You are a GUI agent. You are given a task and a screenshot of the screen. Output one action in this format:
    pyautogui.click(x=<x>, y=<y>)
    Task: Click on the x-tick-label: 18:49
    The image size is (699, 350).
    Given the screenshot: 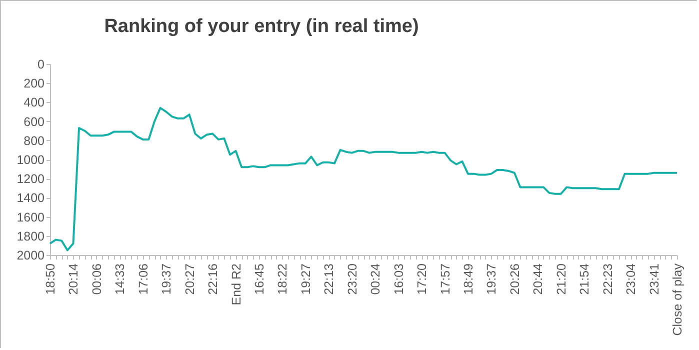 What is the action you would take?
    pyautogui.click(x=469, y=279)
    